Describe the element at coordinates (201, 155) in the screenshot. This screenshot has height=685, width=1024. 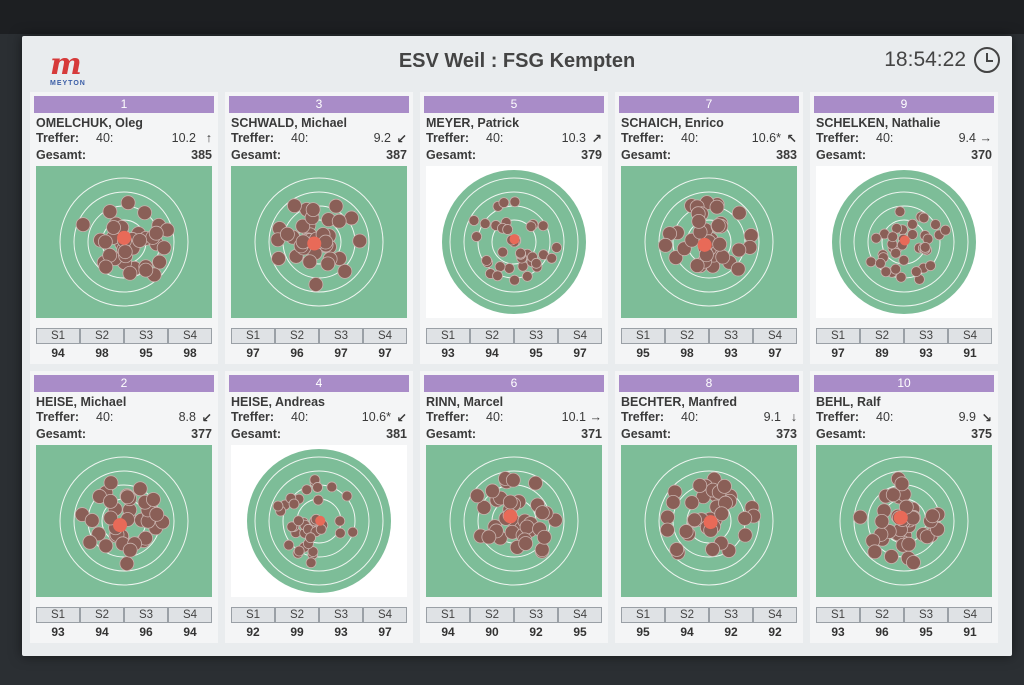
I see `total-score: 385` at that location.